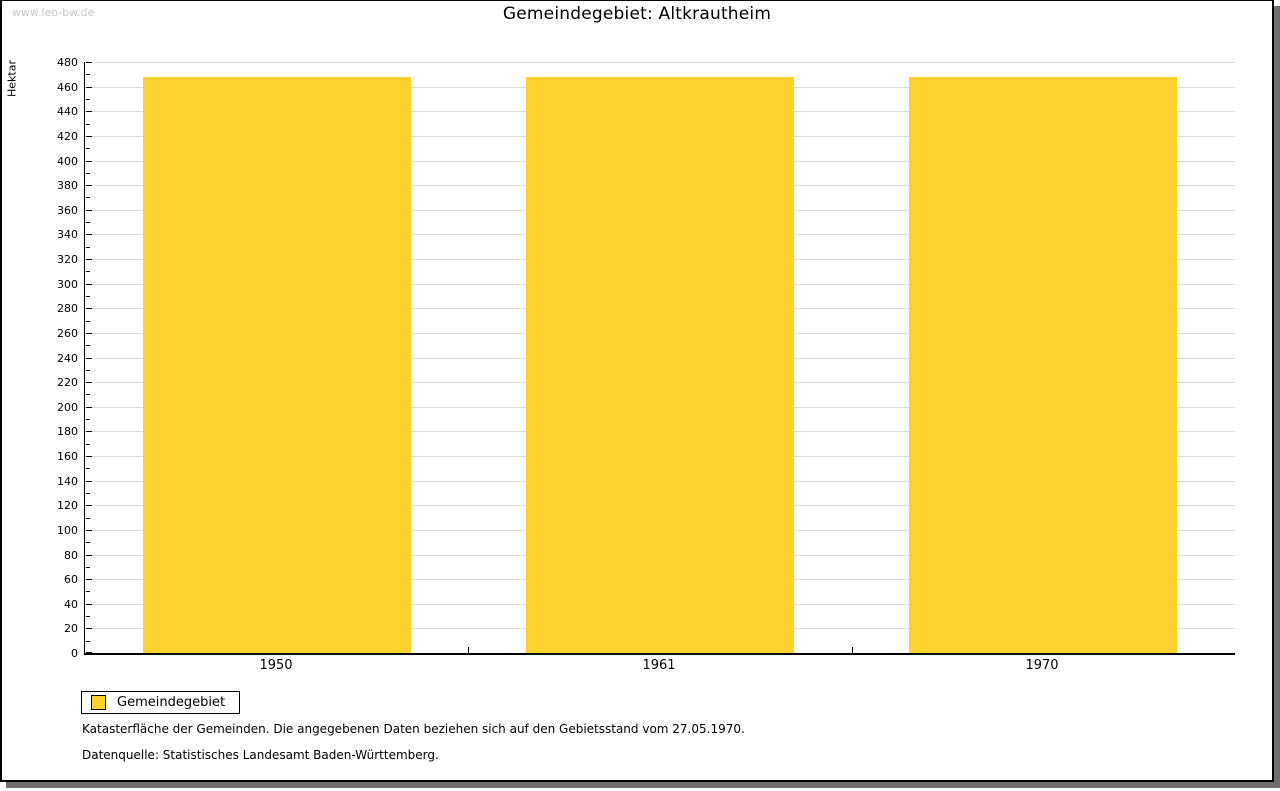  What do you see at coordinates (637, 14) in the screenshot?
I see `chart-title: Gemeindegebiet: Altkrautheim` at bounding box center [637, 14].